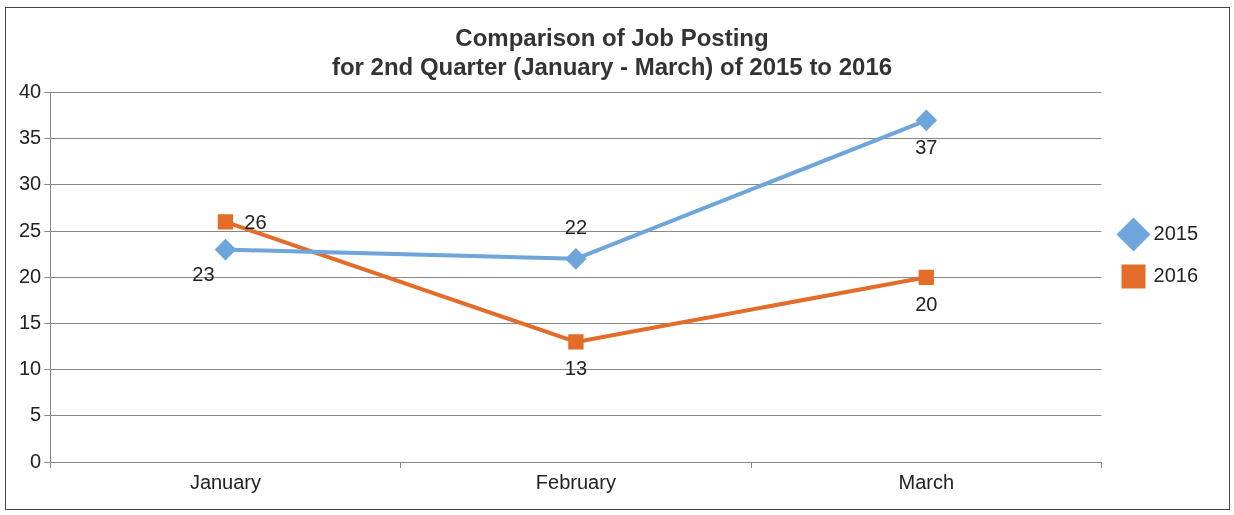 This screenshot has height=515, width=1234. What do you see at coordinates (225, 481) in the screenshot?
I see `x-tick-label: January` at bounding box center [225, 481].